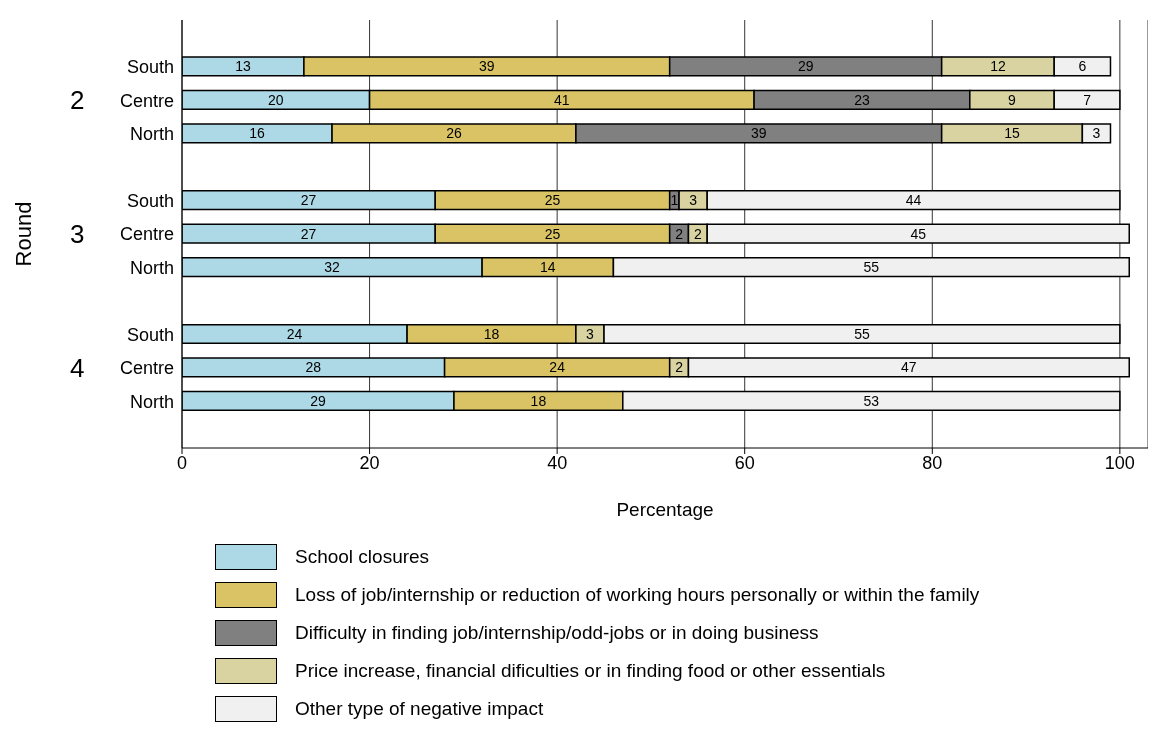 This screenshot has width=1153, height=736. Describe the element at coordinates (637, 595) in the screenshot. I see `legend-label: Loss of job/internship or reduction of working hours personally or within the family` at that location.